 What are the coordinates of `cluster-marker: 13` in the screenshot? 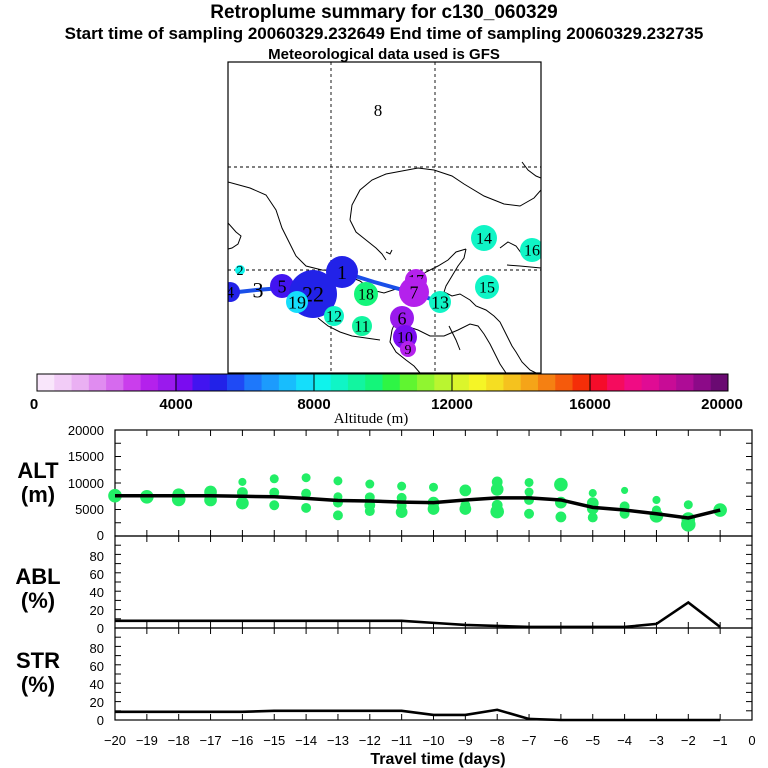 It's located at (440, 302).